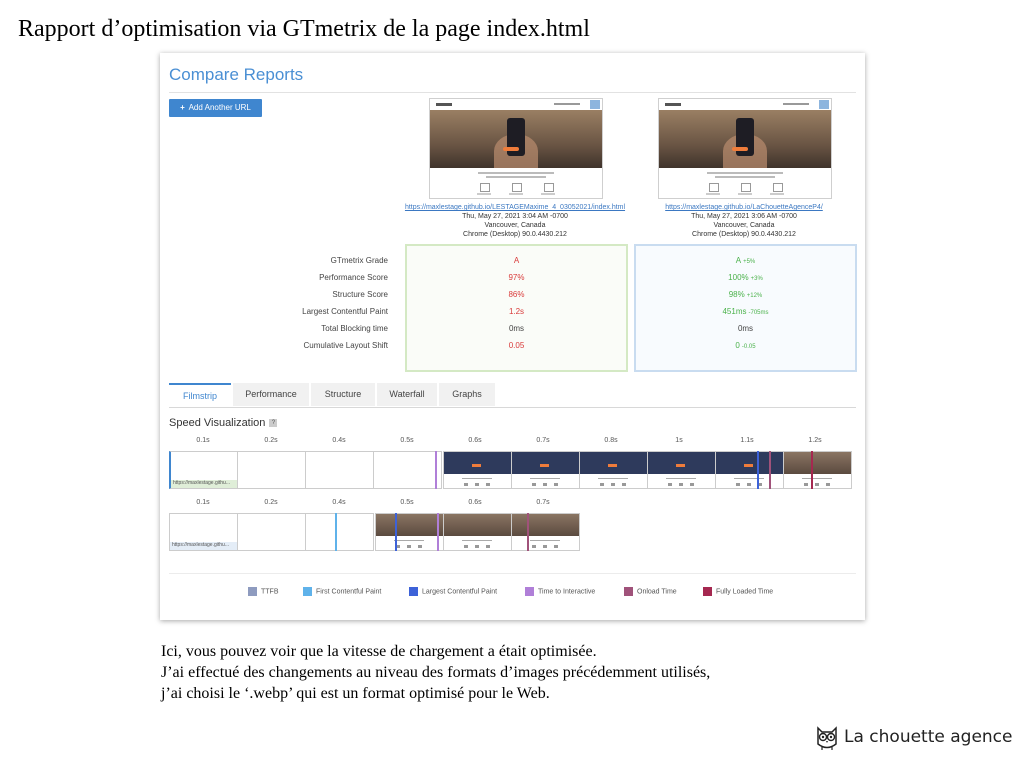 Image resolution: width=1024 pixels, height=768 pixels. Describe the element at coordinates (436, 470) in the screenshot. I see `time-to-interactive-marker` at that location.